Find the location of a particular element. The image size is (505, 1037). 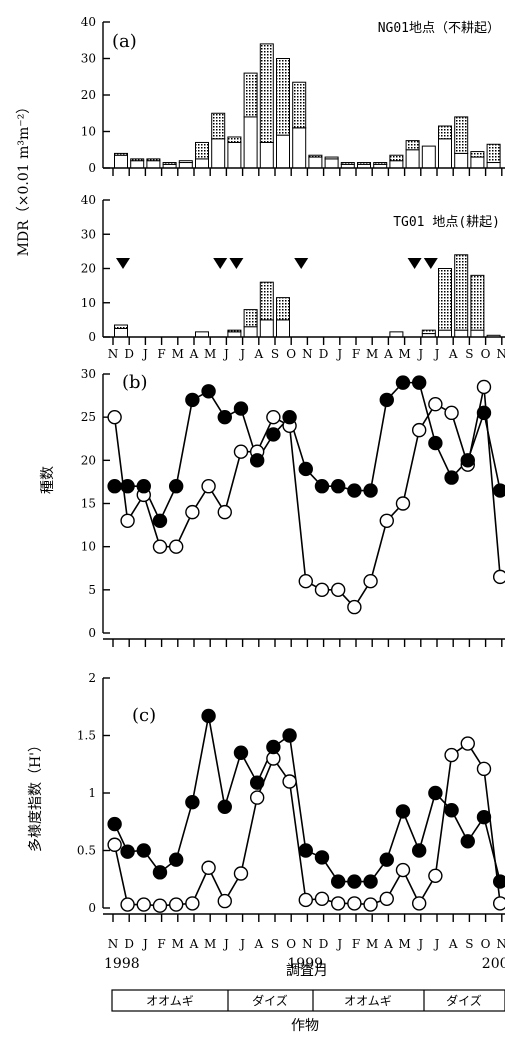

b-y-tick-label: 0 is located at coordinates (92, 633).